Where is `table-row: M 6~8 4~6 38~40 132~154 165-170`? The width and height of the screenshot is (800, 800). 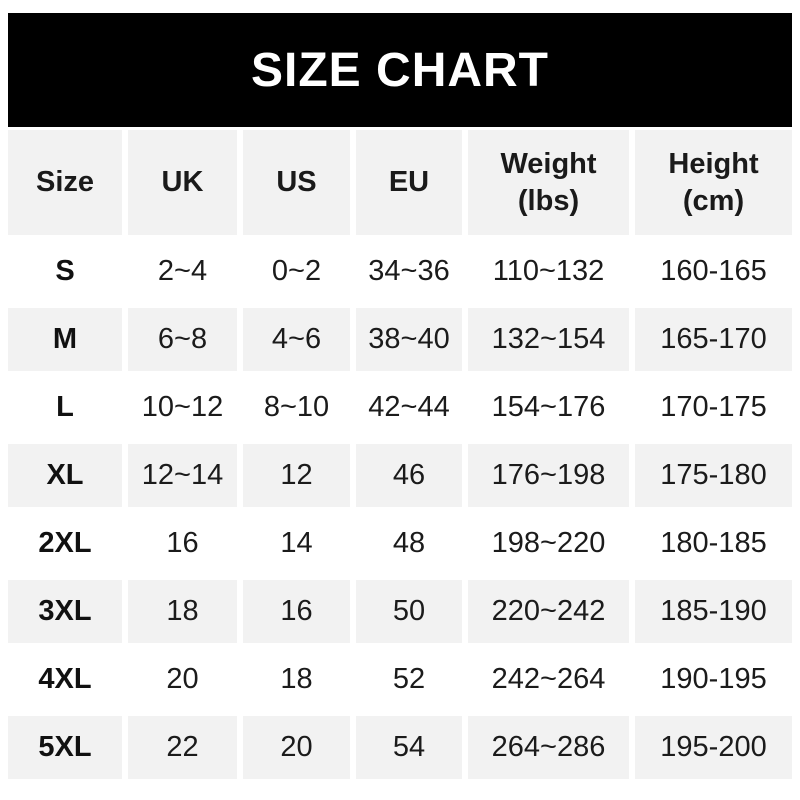
table-row: M 6~8 4~6 38~40 132~154 165-170 is located at coordinates (400, 339).